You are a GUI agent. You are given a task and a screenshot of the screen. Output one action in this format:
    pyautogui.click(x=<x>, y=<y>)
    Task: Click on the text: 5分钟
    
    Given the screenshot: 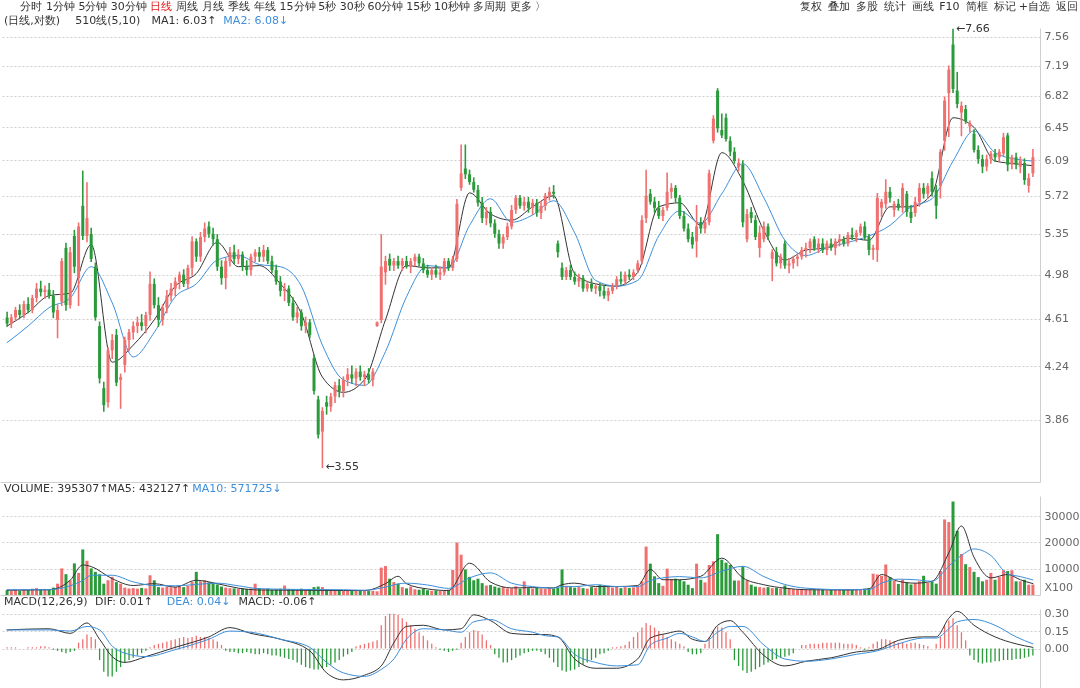 What is the action you would take?
    pyautogui.click(x=93, y=6)
    